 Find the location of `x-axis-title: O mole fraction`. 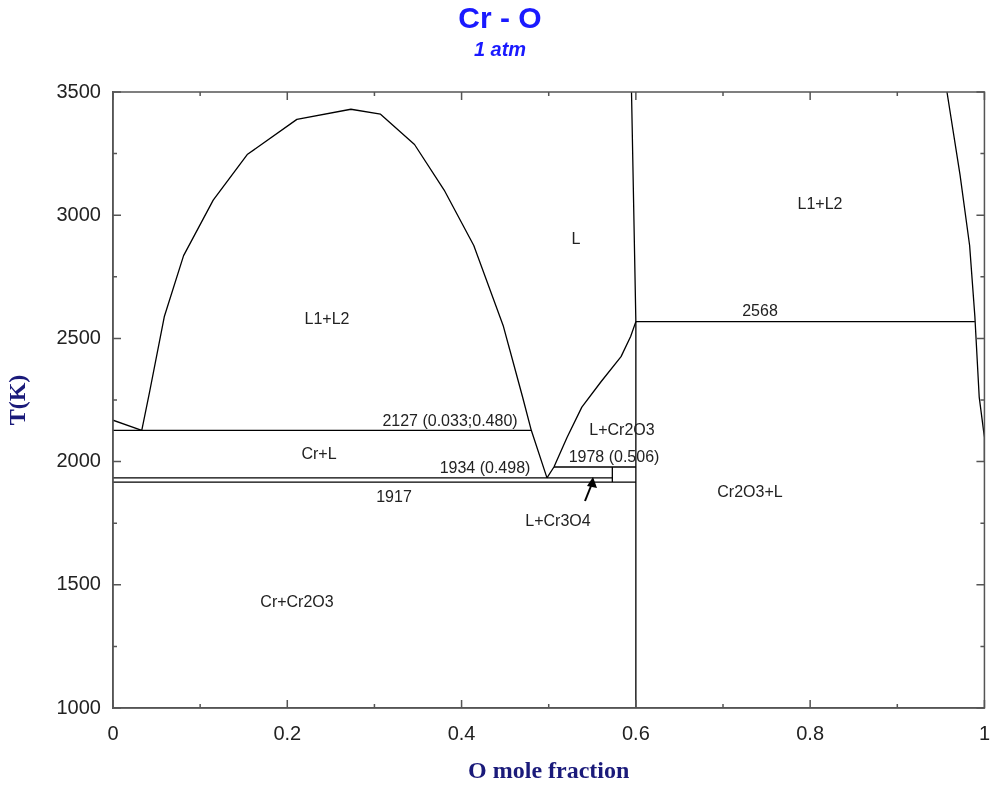

x-axis-title: O mole fraction is located at coordinates (549, 769).